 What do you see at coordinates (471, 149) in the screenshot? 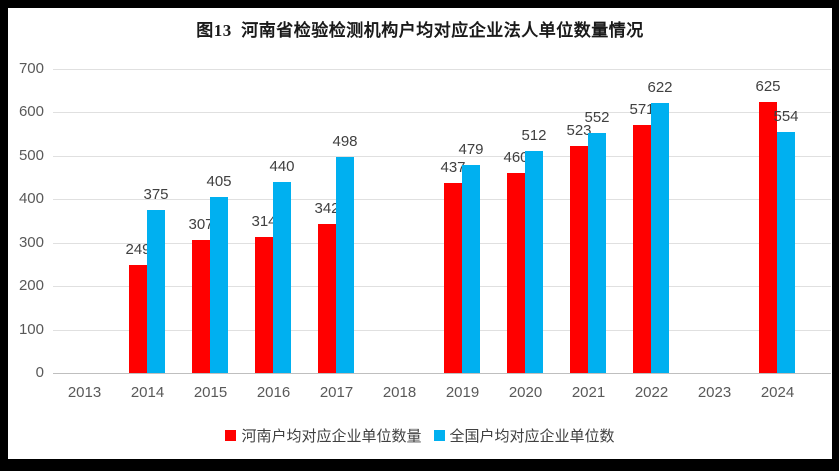
I see `value-label-national-2019: 479` at bounding box center [471, 149].